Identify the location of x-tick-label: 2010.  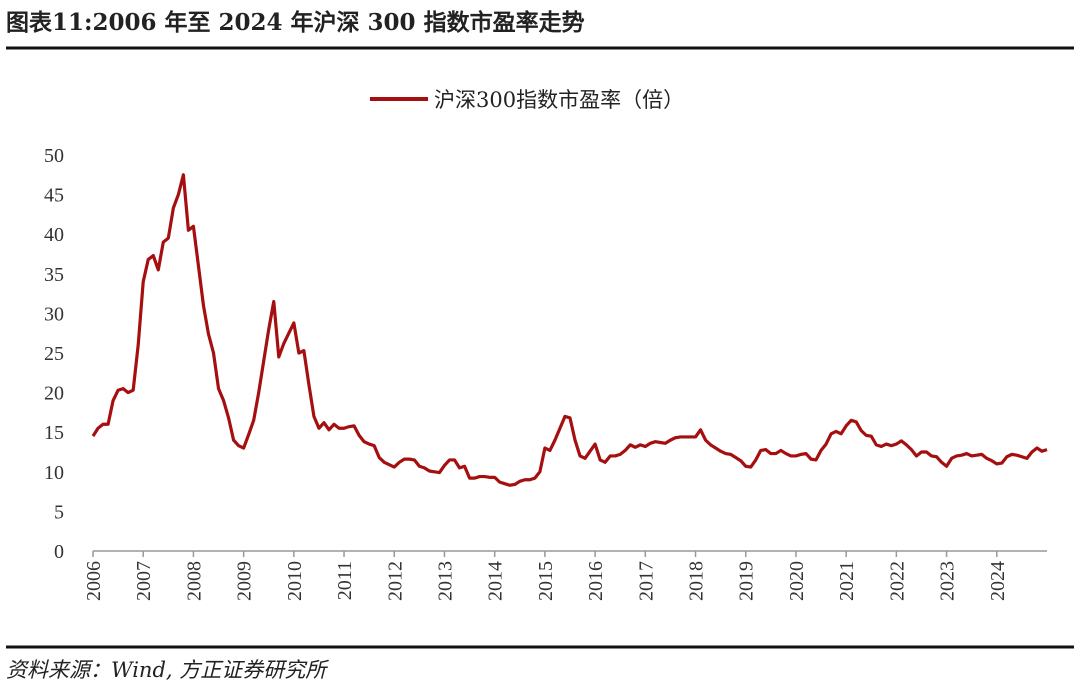
(295, 581).